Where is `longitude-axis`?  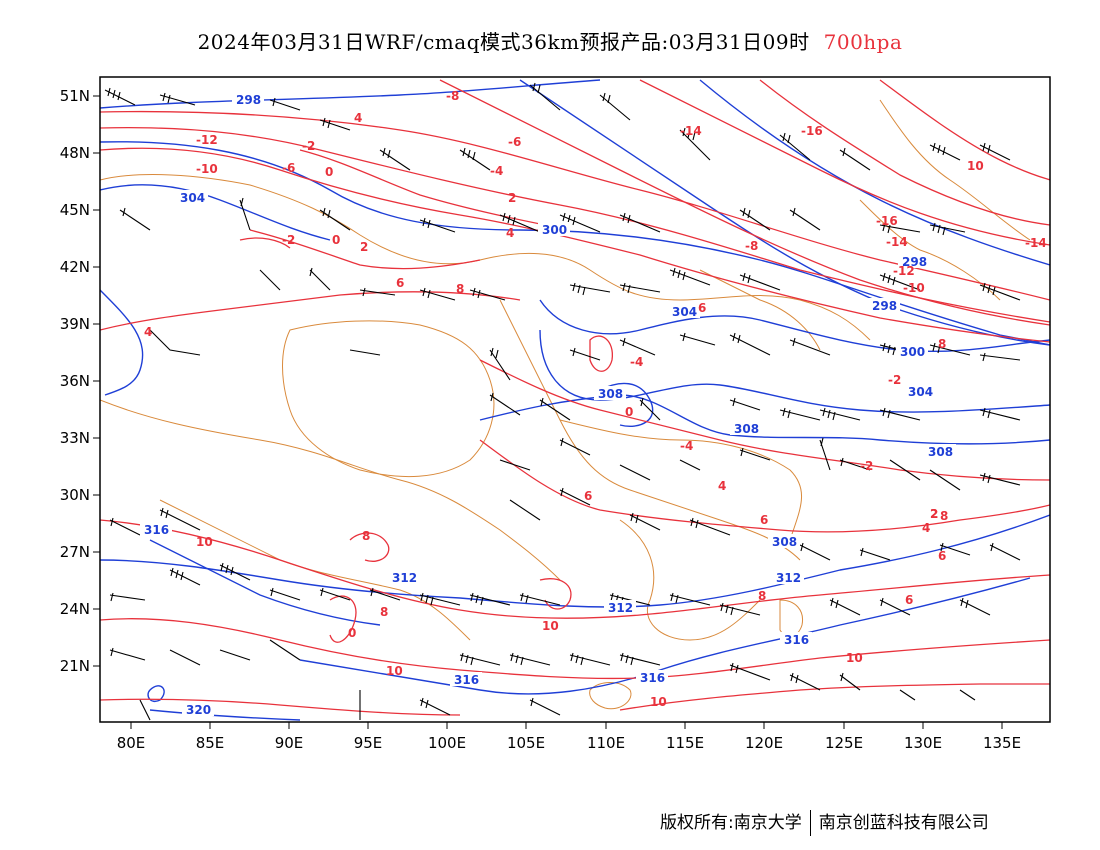
longitude-axis is located at coordinates (566, 725).